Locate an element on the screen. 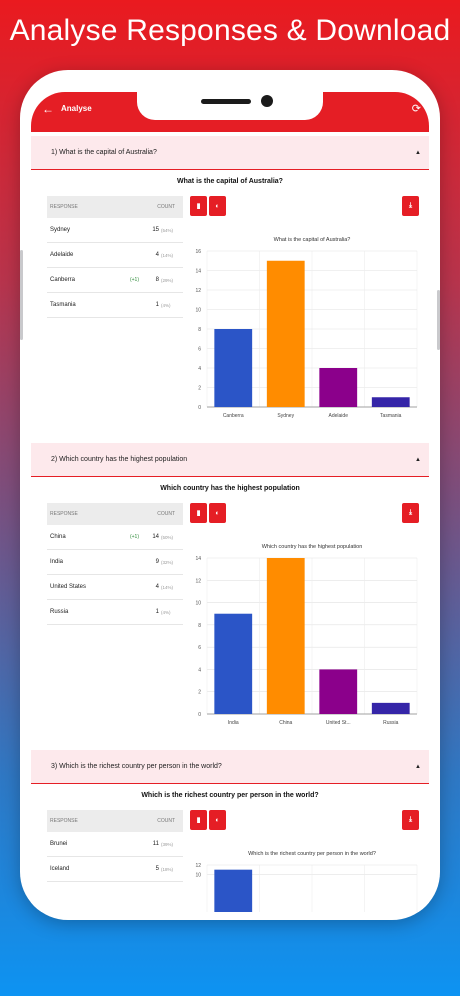 Image resolution: width=460 pixels, height=996 pixels. device-notch is located at coordinates (230, 106).